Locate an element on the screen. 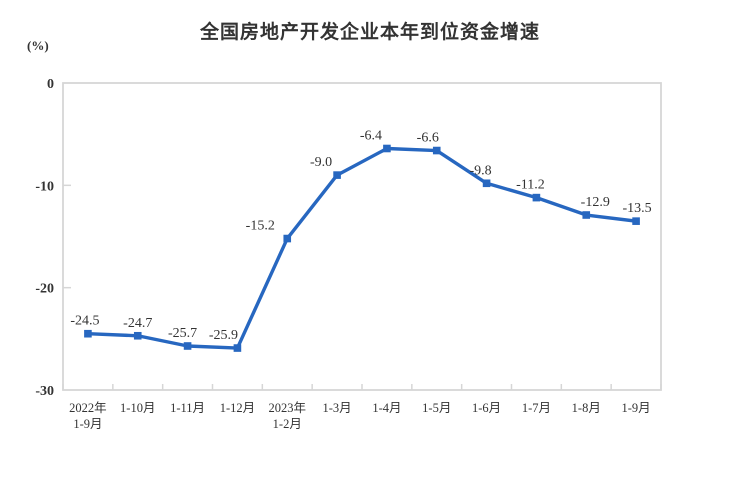 The width and height of the screenshot is (740, 495). y-axis-tick-label: -20 is located at coordinates (44, 289).